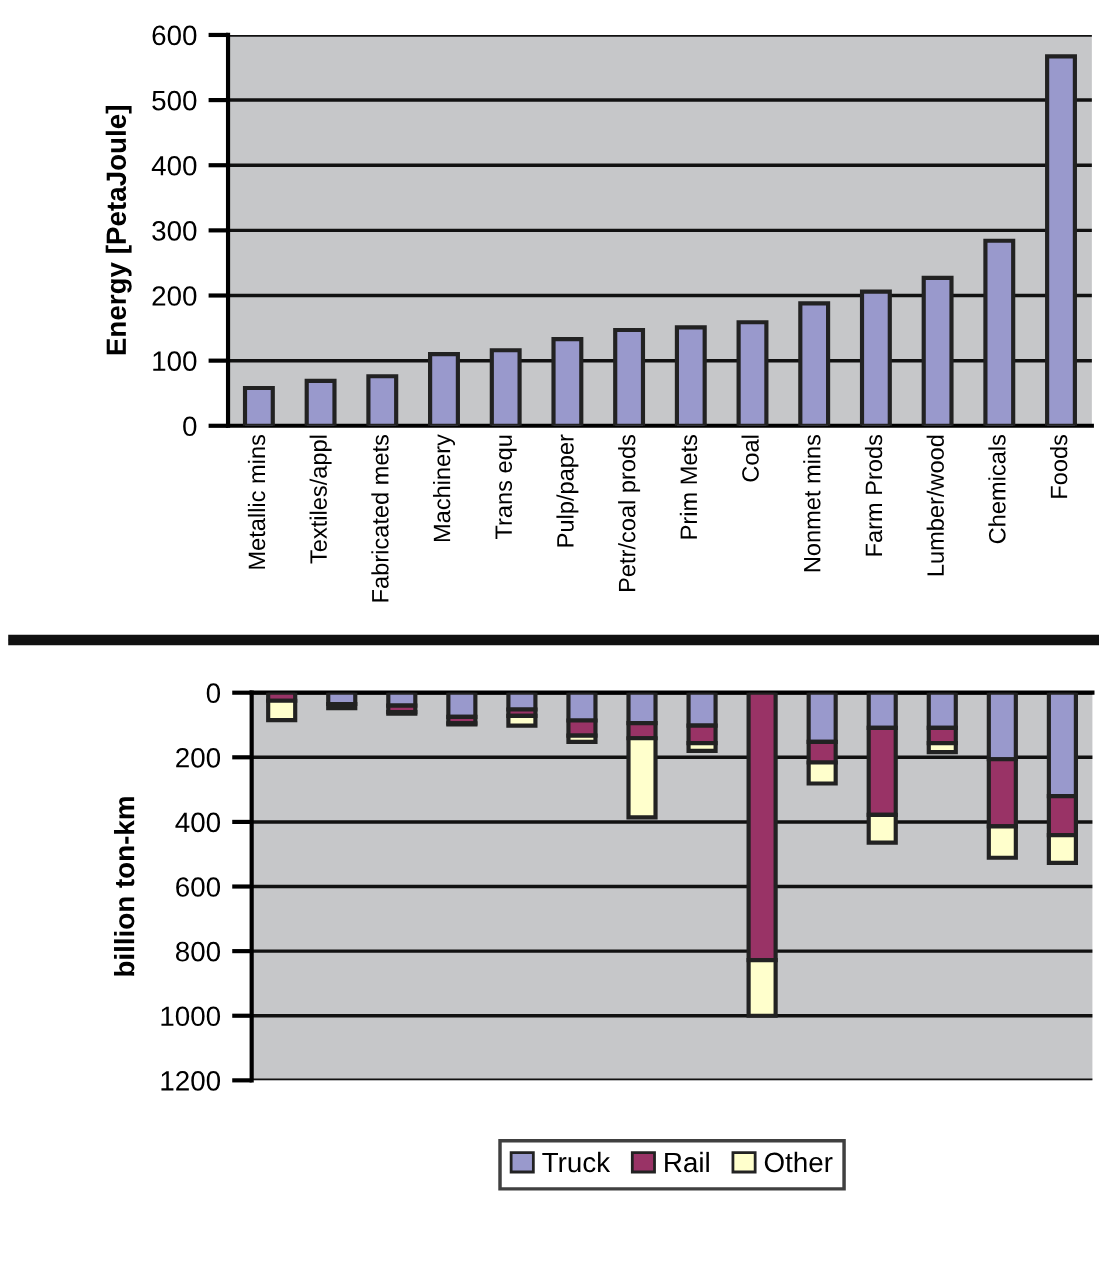  Describe the element at coordinates (935, 505) in the screenshot. I see `x-tick-label: Lumber/wood` at that location.